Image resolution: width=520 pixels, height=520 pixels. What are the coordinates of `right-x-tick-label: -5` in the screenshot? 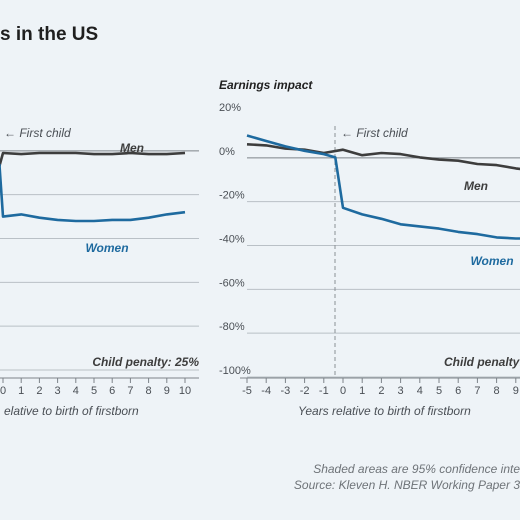 It's located at (247, 391).